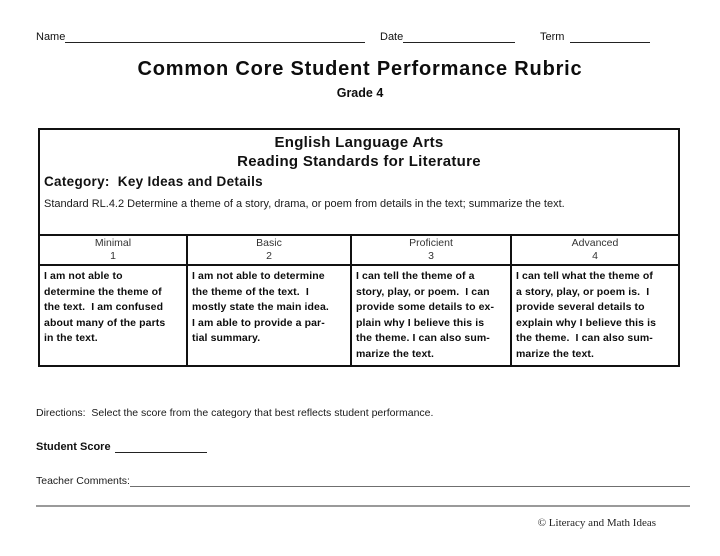 The height and width of the screenshot is (556, 720). Describe the element at coordinates (113, 243) in the screenshot. I see `level-name: Minimal` at that location.